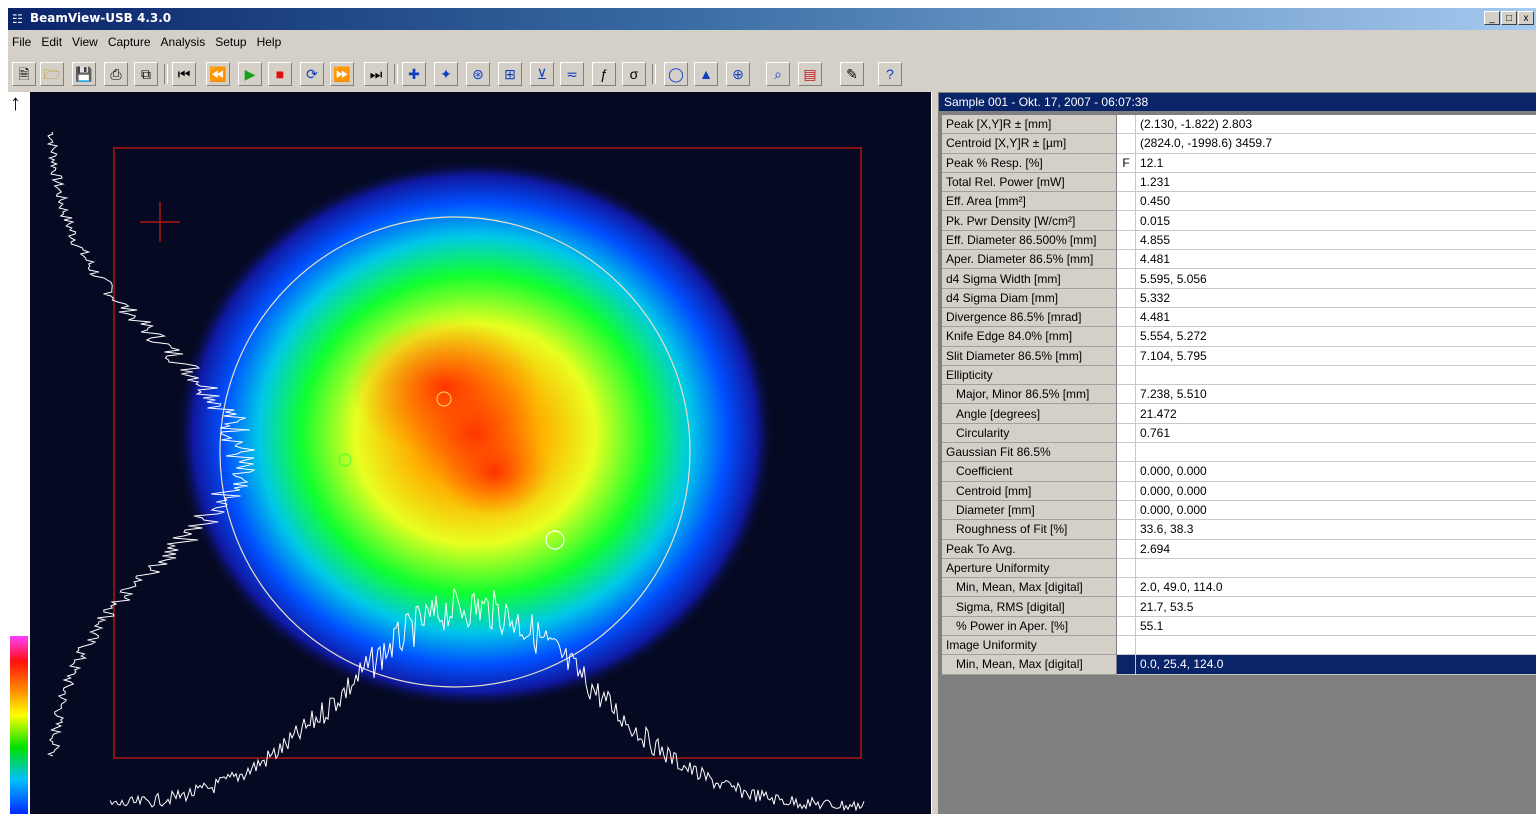  I want to click on result-label: d4 Sigma Width [mm], so click(1029, 278).